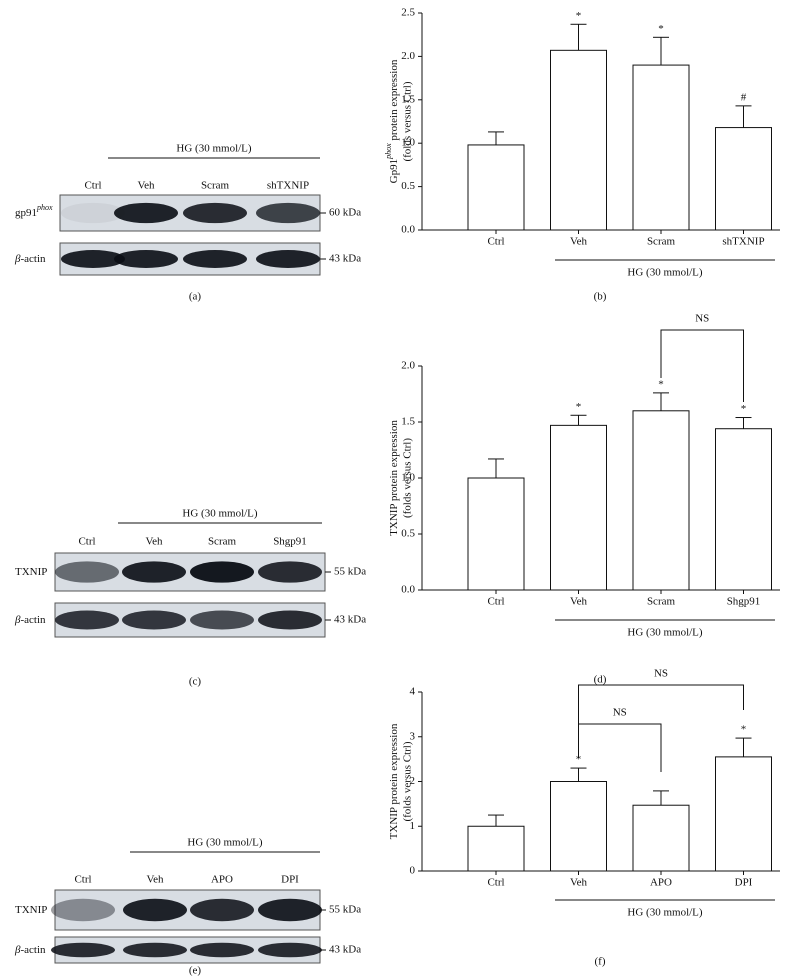 This screenshot has width=792, height=980. What do you see at coordinates (288, 186) in the screenshot?
I see `lane-label: shTXNIP` at bounding box center [288, 186].